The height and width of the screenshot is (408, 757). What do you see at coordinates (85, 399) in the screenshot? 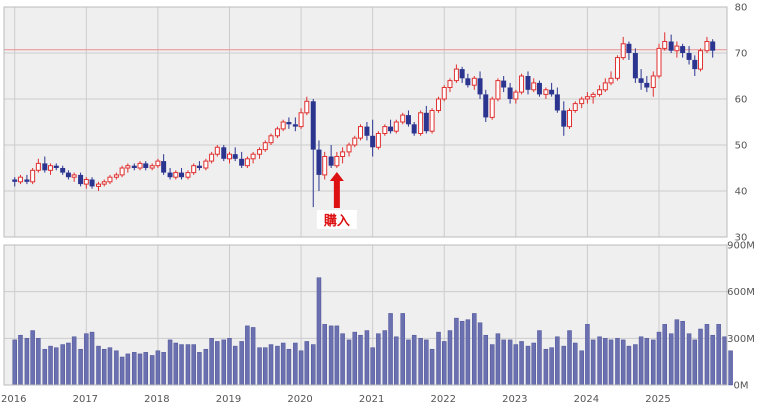
I see `x-tick-label: 2017` at bounding box center [85, 399].